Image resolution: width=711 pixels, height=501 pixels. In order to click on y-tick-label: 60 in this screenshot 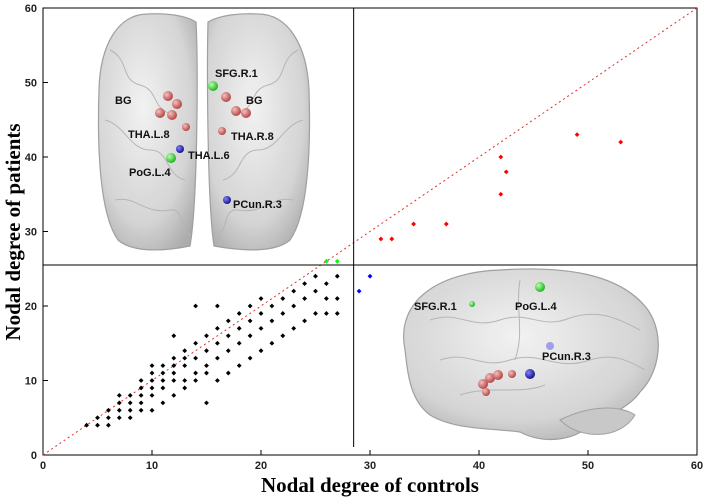, I will do `click(31, 9)`.